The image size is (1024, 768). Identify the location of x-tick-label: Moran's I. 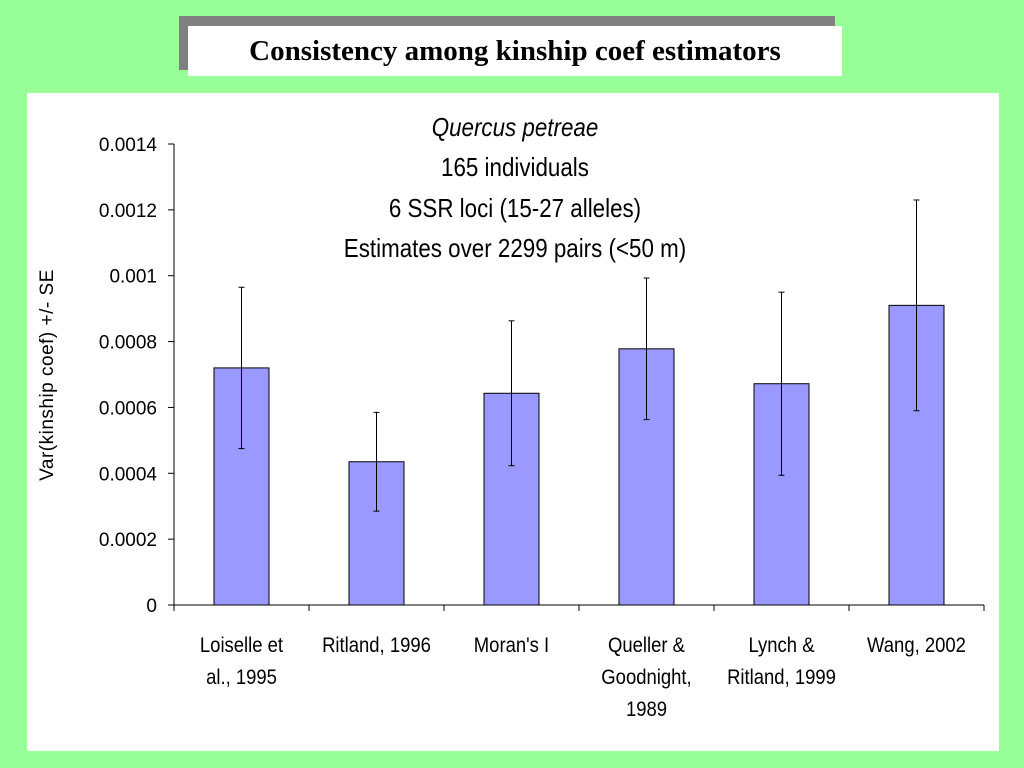
(511, 645).